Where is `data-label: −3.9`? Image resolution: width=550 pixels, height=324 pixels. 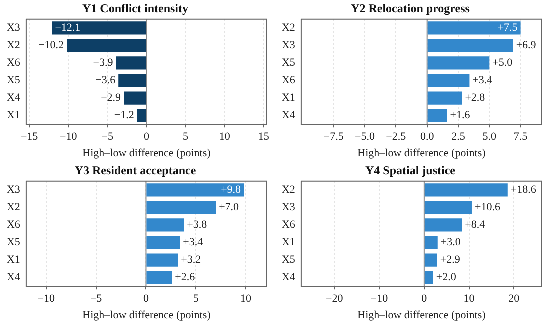 data-label: −3.9 is located at coordinates (103, 63).